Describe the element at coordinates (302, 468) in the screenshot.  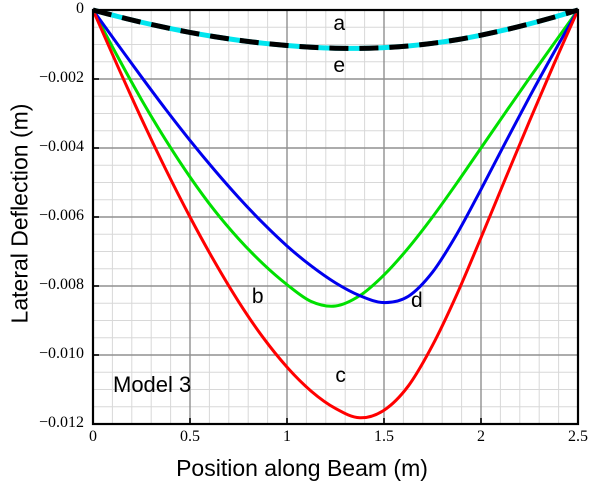
I see `x-axis-label: Position along Beam (m)` at that location.